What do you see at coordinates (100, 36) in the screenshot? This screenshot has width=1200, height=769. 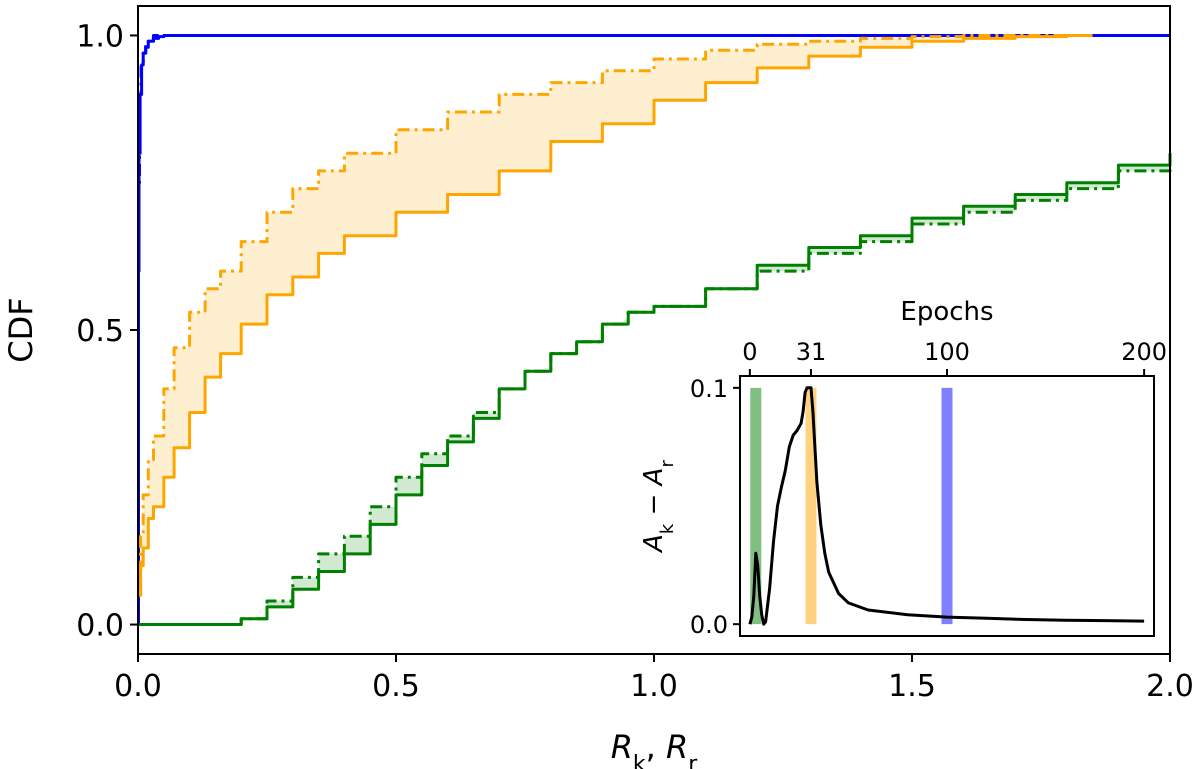 I see `y-tick-label: 1.0` at bounding box center [100, 36].